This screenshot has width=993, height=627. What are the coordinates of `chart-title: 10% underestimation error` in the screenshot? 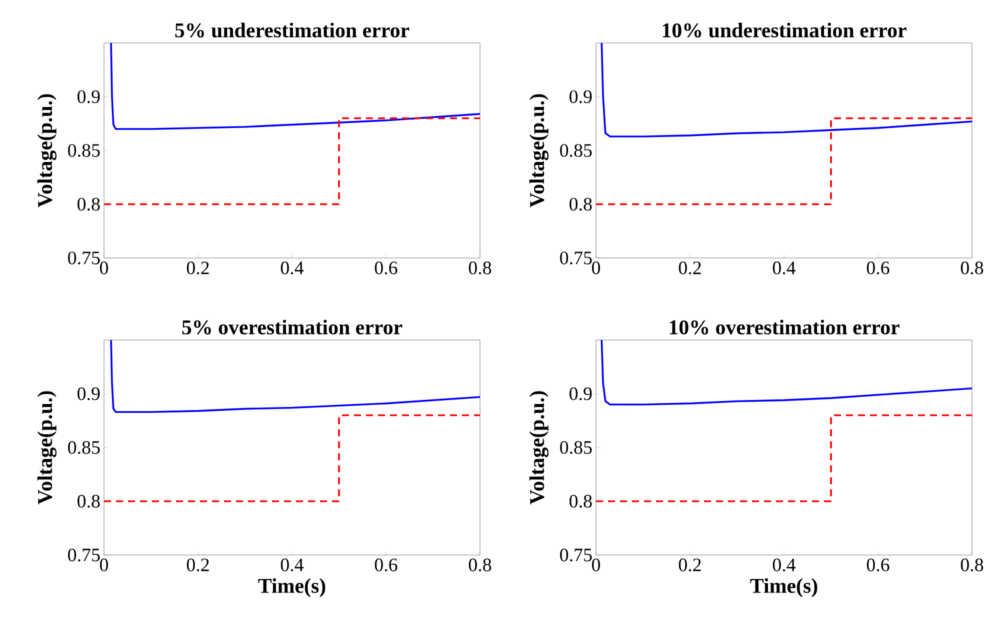 It's located at (784, 30).